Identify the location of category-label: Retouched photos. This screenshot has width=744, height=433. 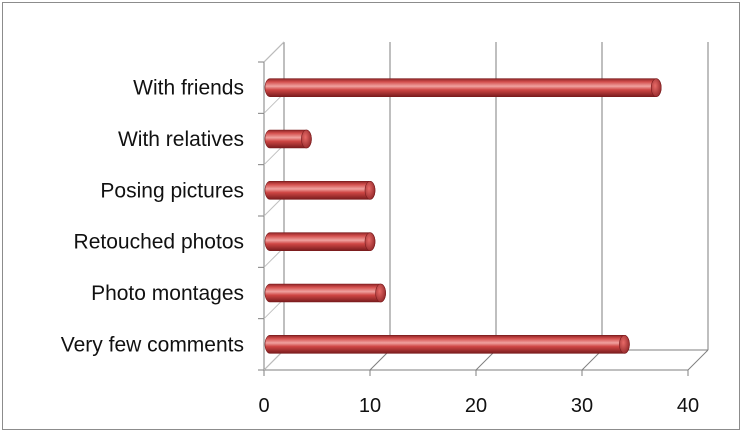
(159, 242).